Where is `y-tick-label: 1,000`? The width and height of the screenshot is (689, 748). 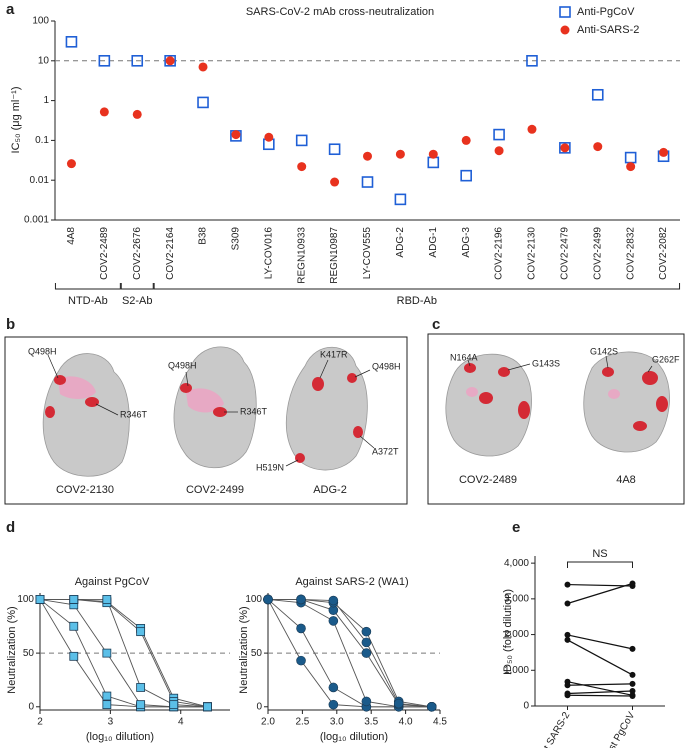 y-tick-label: 1,000 is located at coordinates (516, 670).